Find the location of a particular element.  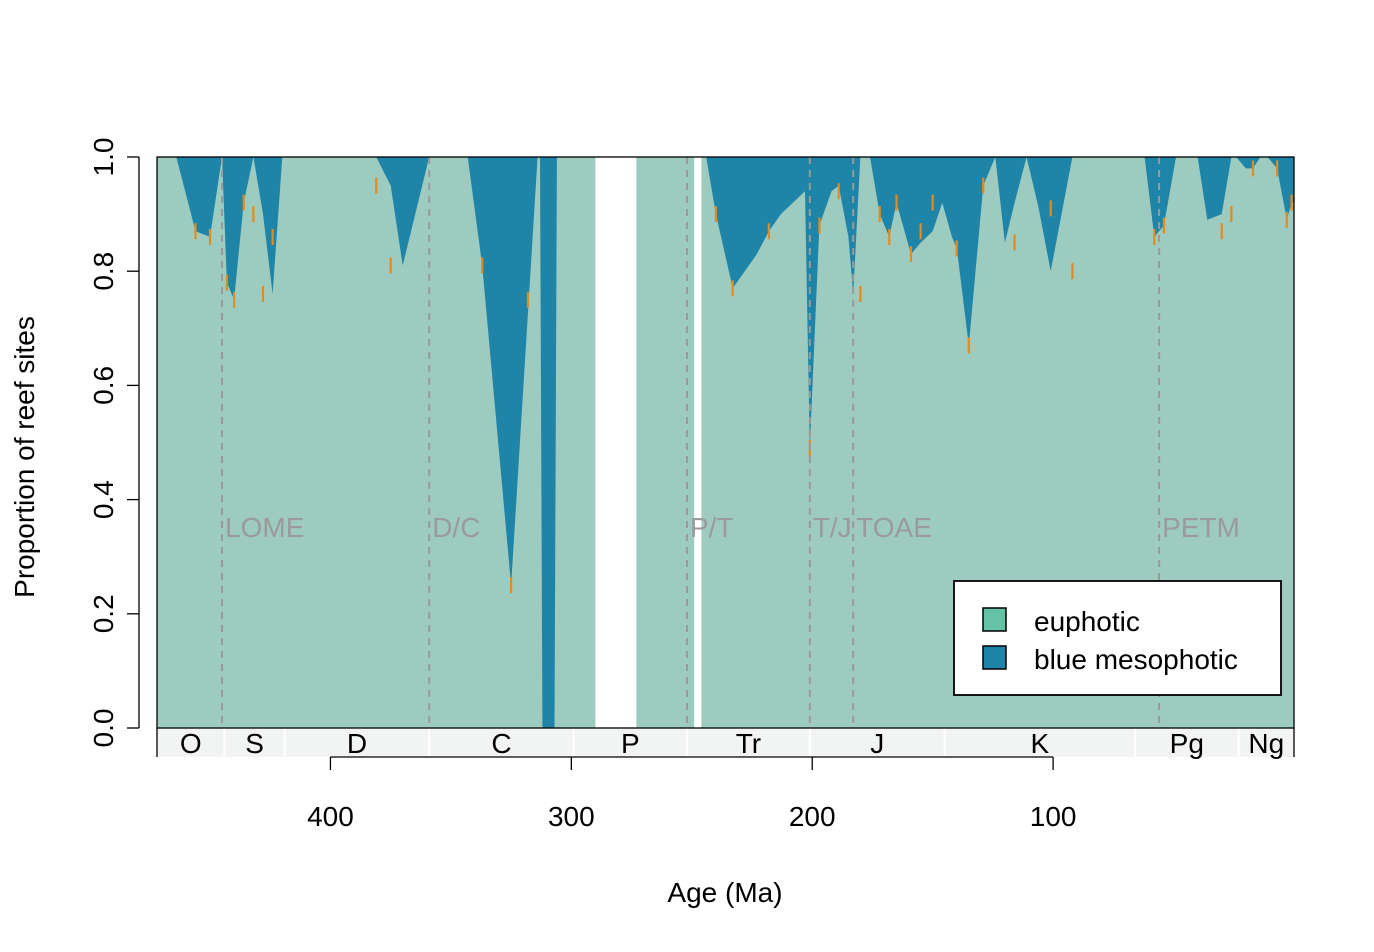

x-tick-label: 200 is located at coordinates (812, 816).